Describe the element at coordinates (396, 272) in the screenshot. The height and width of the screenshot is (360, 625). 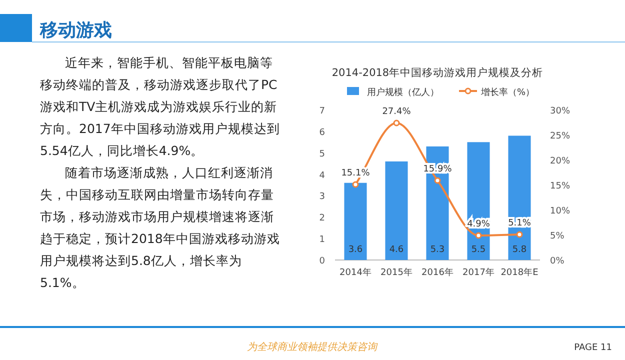
I see `x-tick-label: 2015年` at that location.